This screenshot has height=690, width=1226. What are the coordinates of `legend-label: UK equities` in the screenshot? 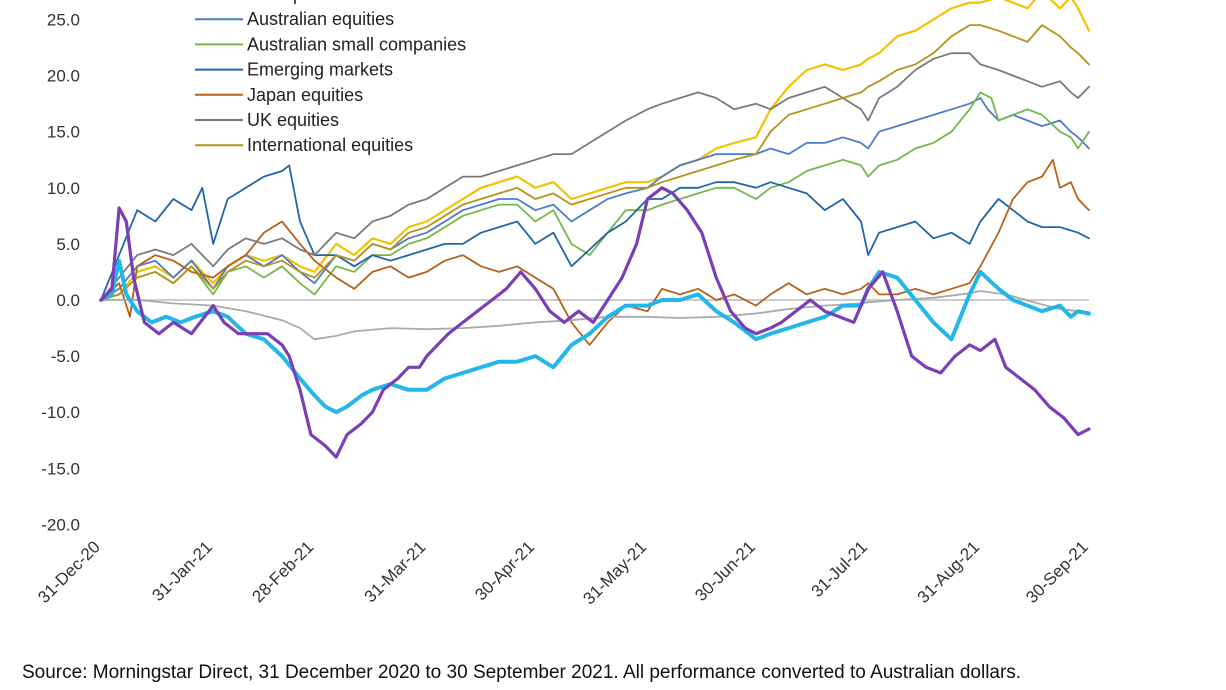 It's located at (293, 120).